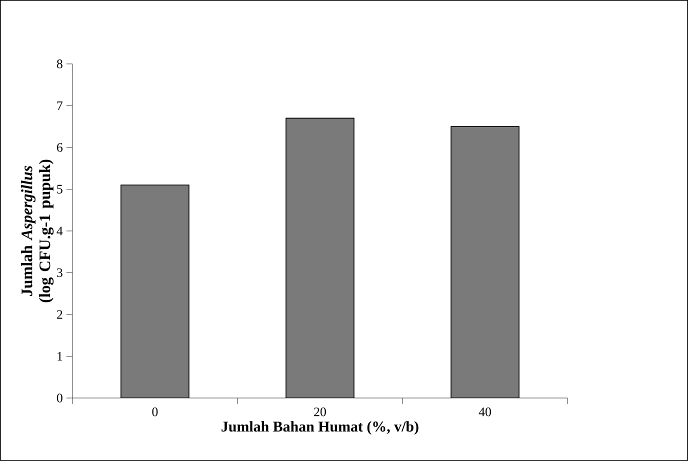 This screenshot has width=688, height=461. I want to click on x-tick-label: 20, so click(320, 412).